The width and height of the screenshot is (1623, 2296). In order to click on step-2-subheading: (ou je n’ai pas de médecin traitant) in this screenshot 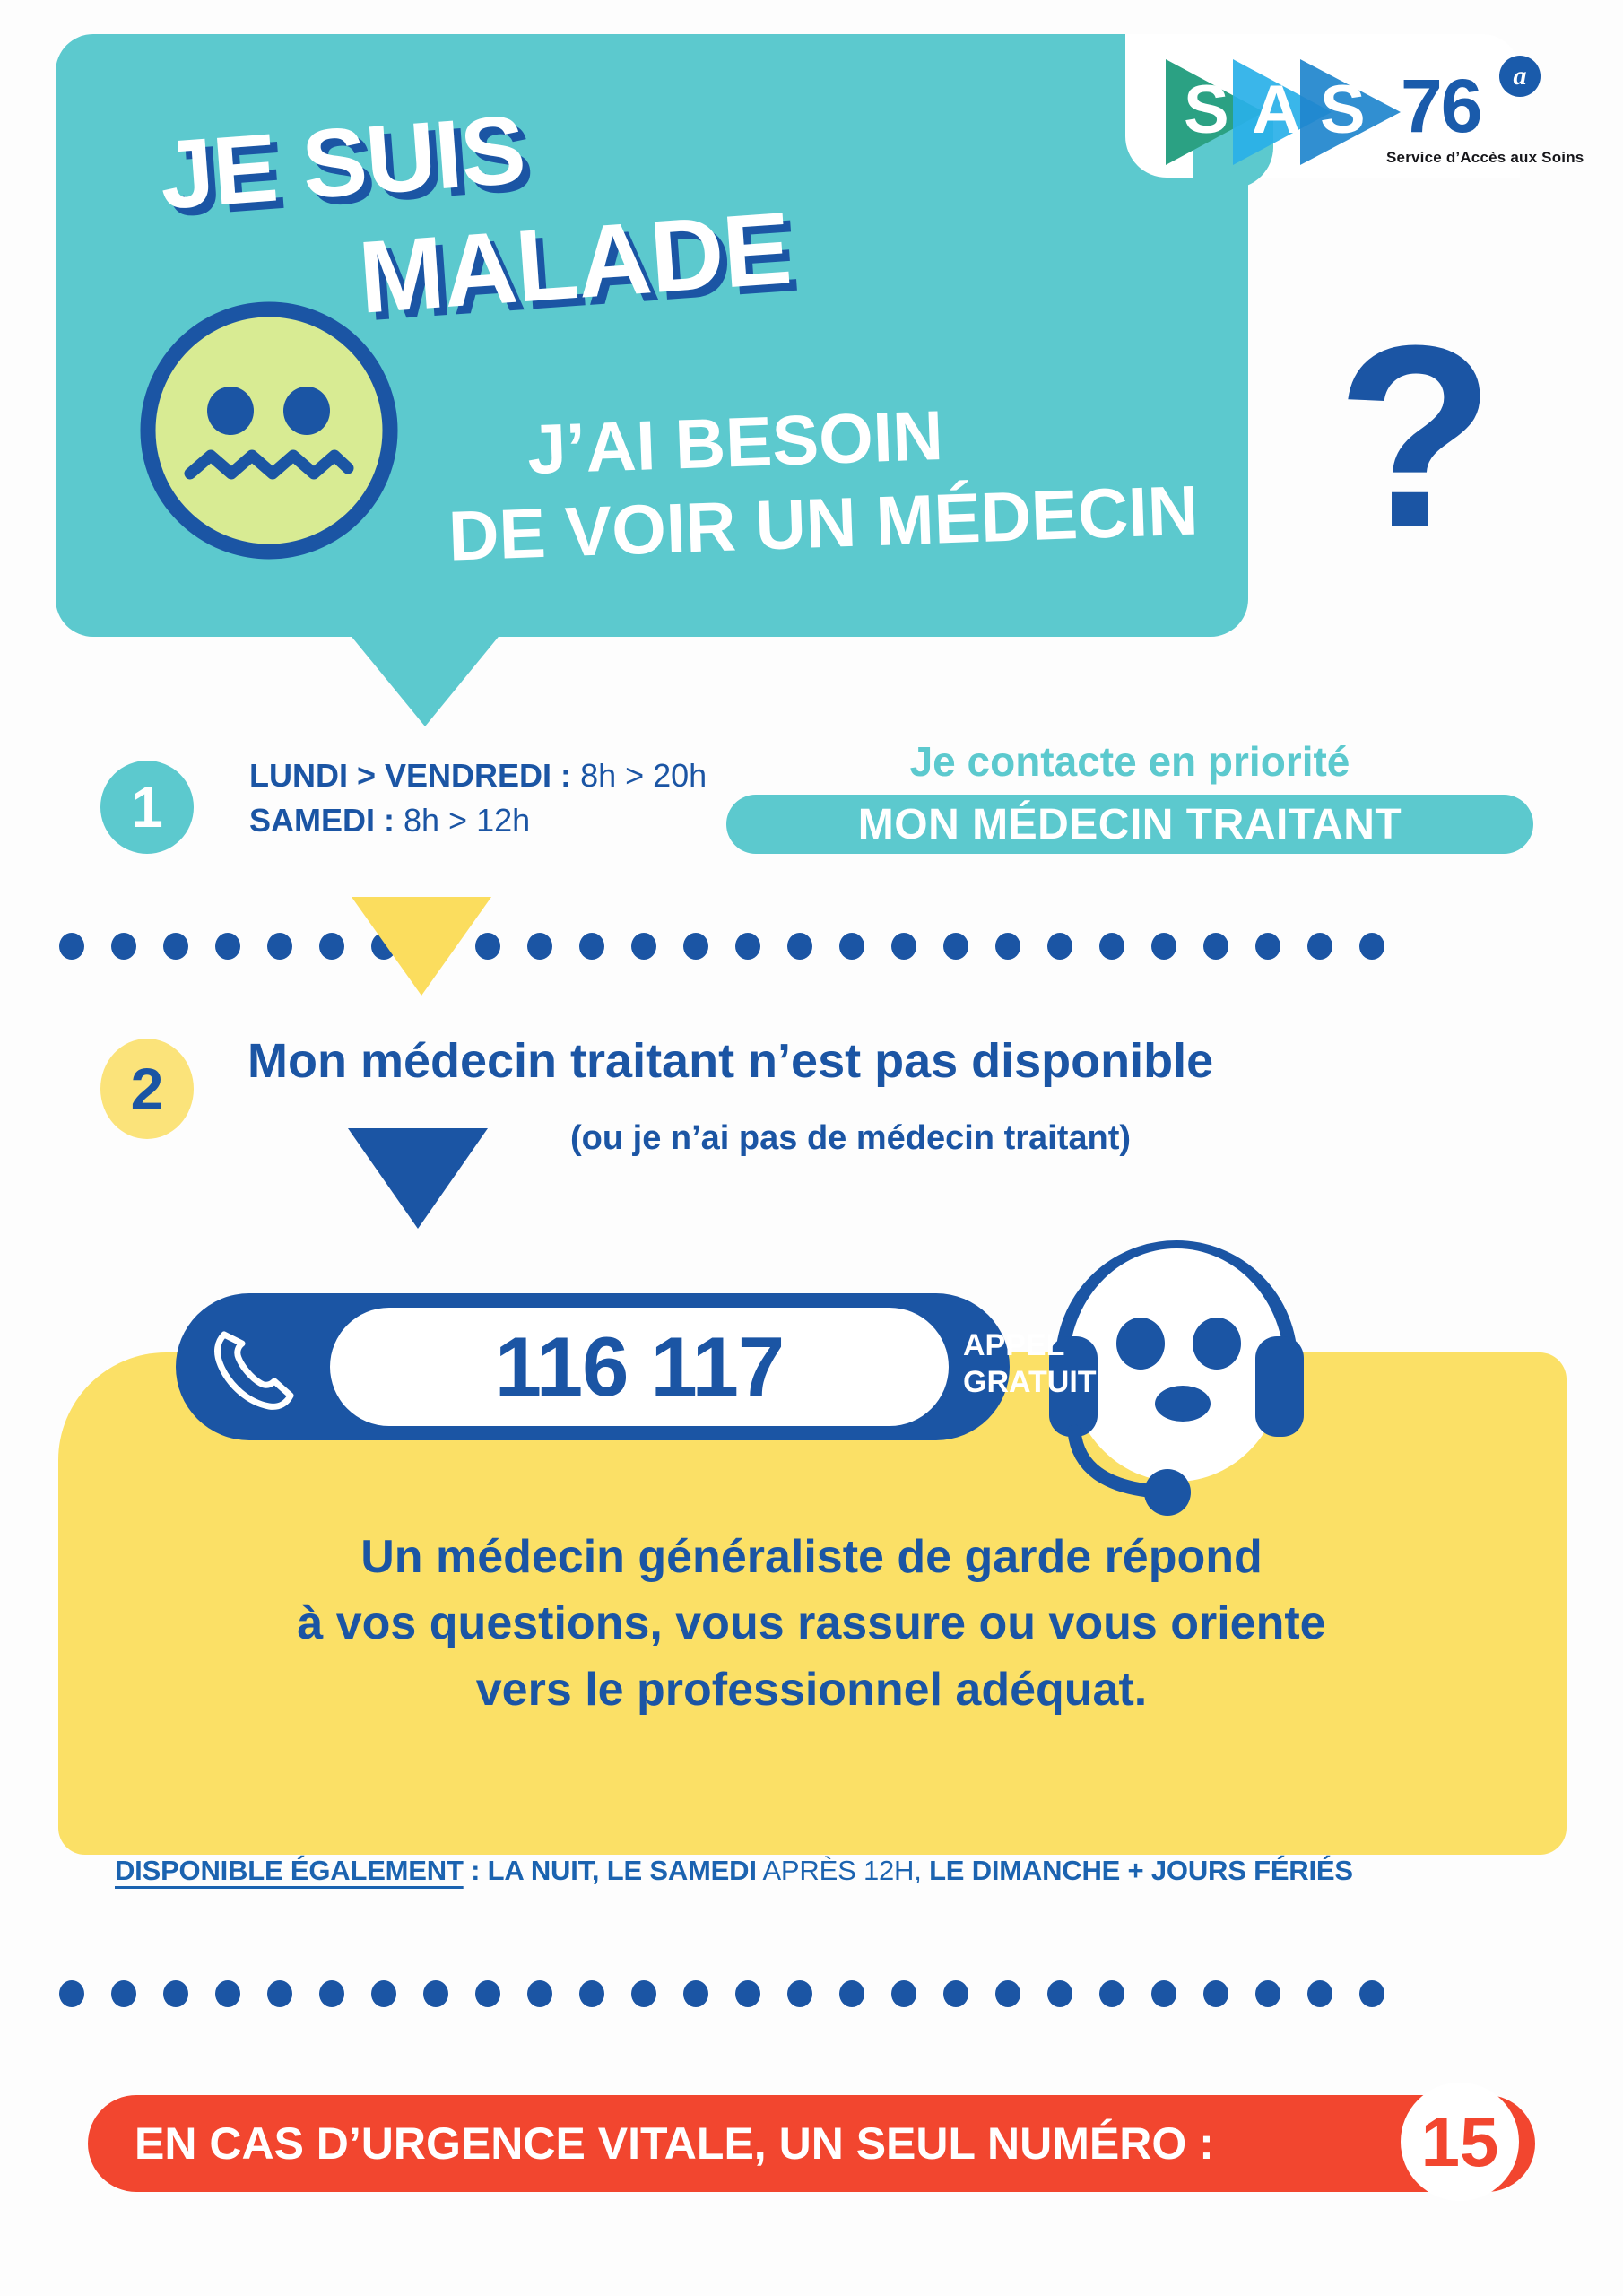, I will do `click(851, 1138)`.